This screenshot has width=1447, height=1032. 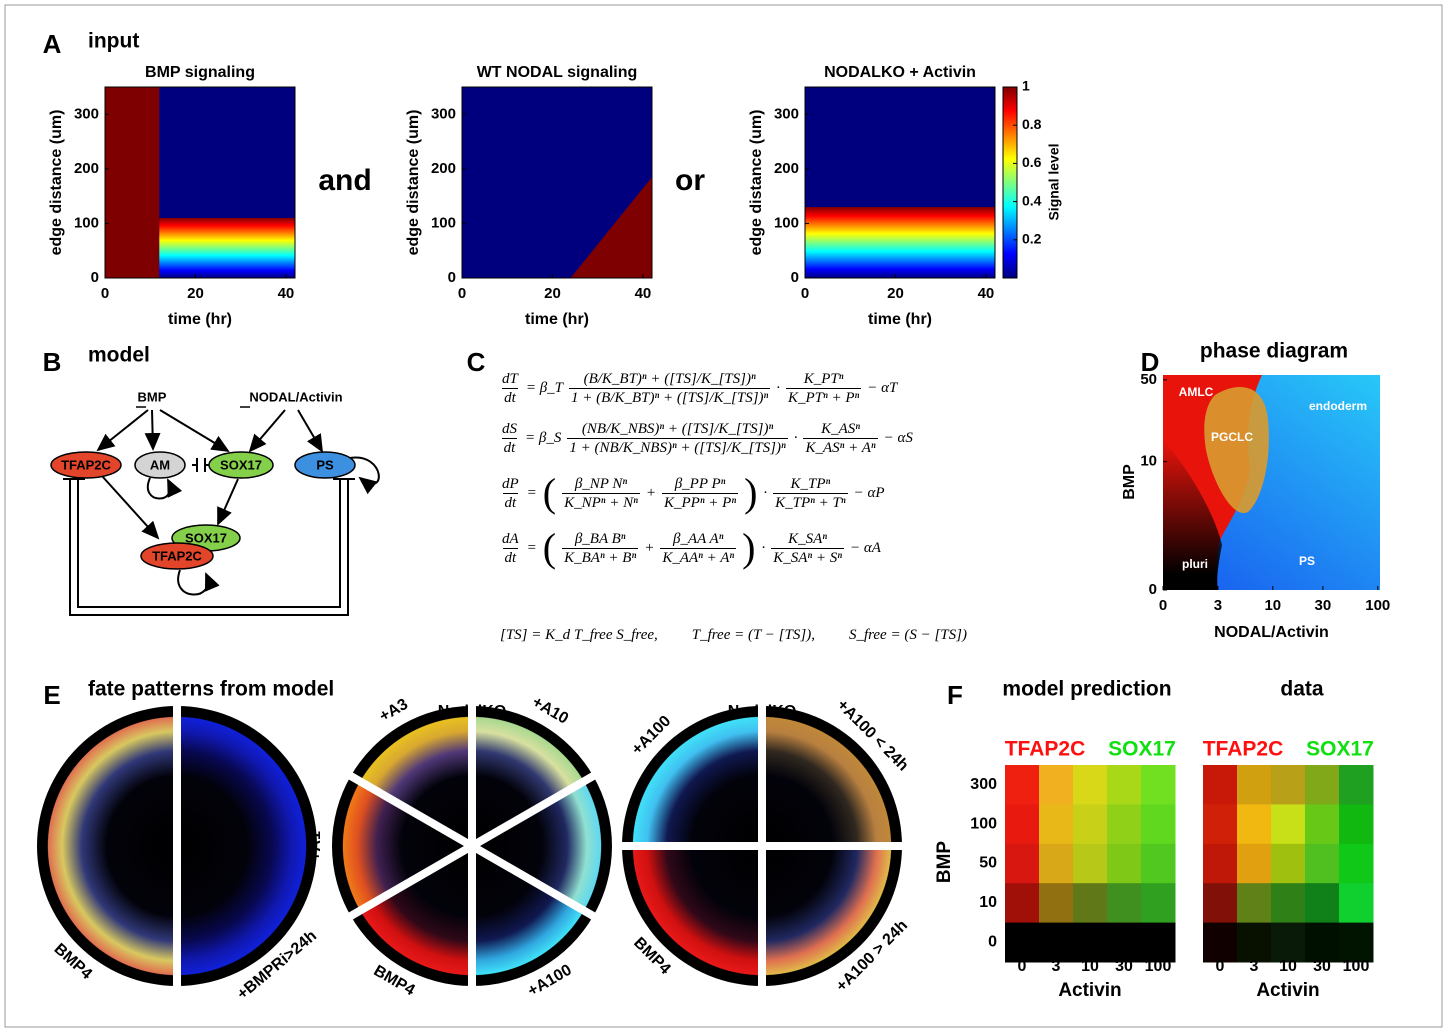 What do you see at coordinates (544, 388) in the screenshot?
I see `equation-text: = β_T` at bounding box center [544, 388].